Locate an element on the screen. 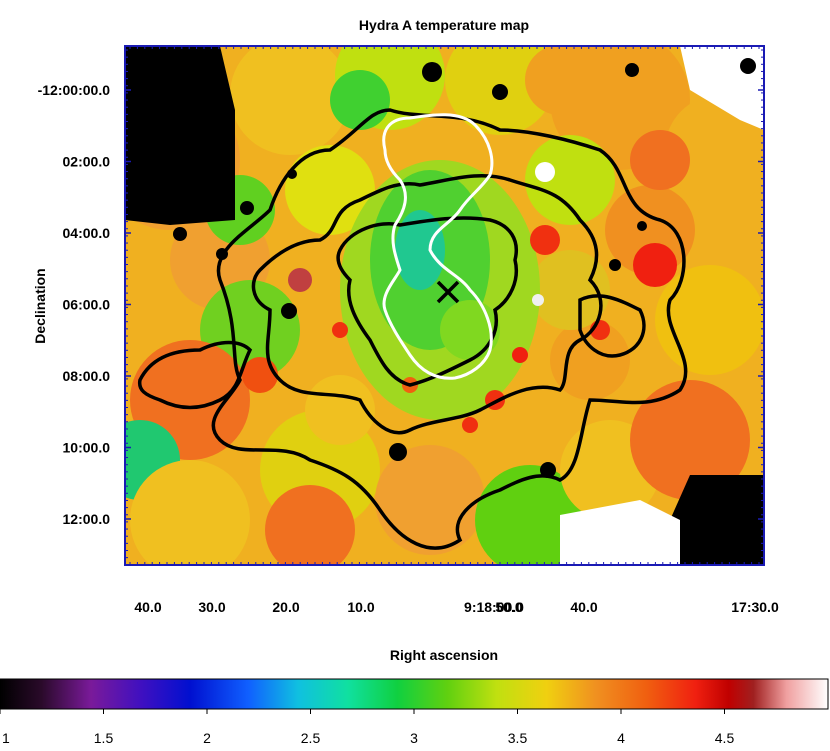 The image size is (830, 751). colorbar is located at coordinates (414, 694).